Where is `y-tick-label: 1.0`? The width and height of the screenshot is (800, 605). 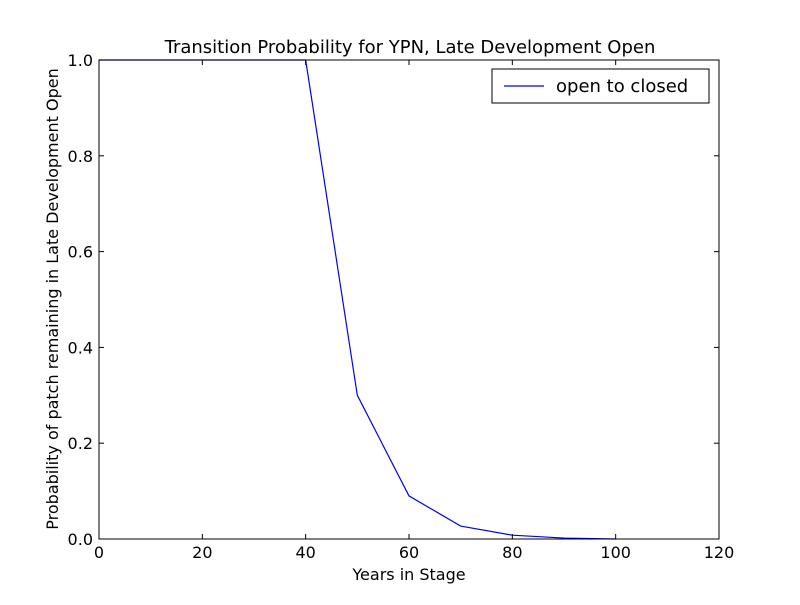 y-tick-label: 1.0 is located at coordinates (80, 60).